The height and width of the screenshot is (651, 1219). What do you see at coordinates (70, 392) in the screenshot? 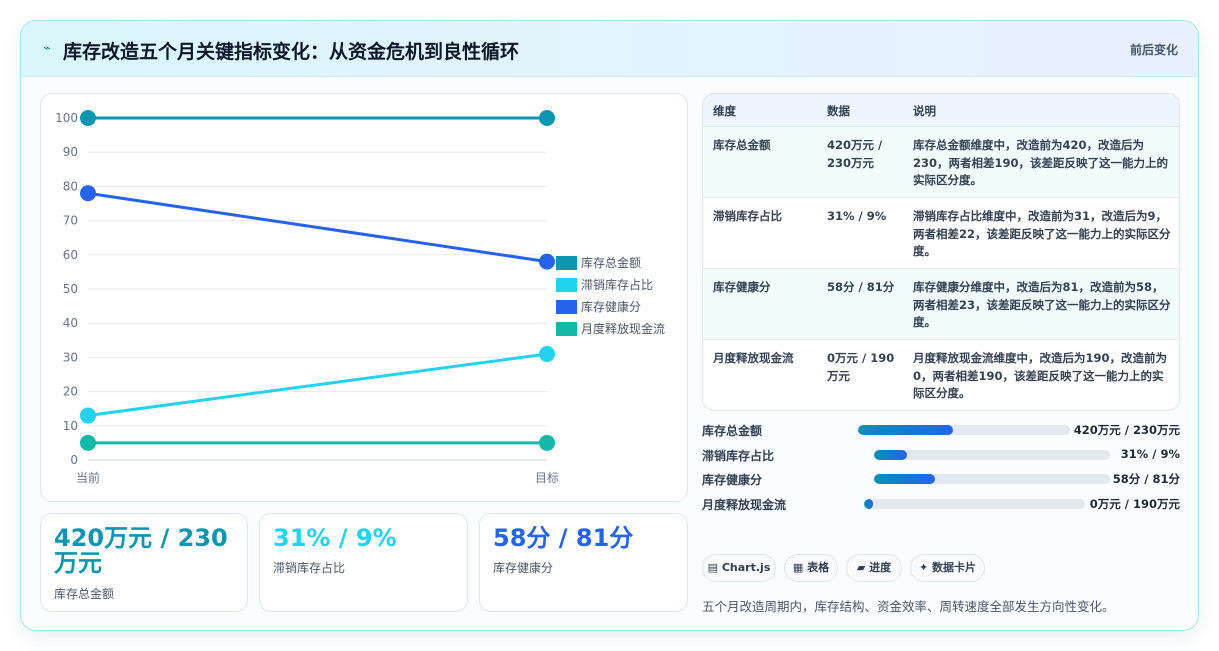
I see `y-tick-label: 20` at bounding box center [70, 392].